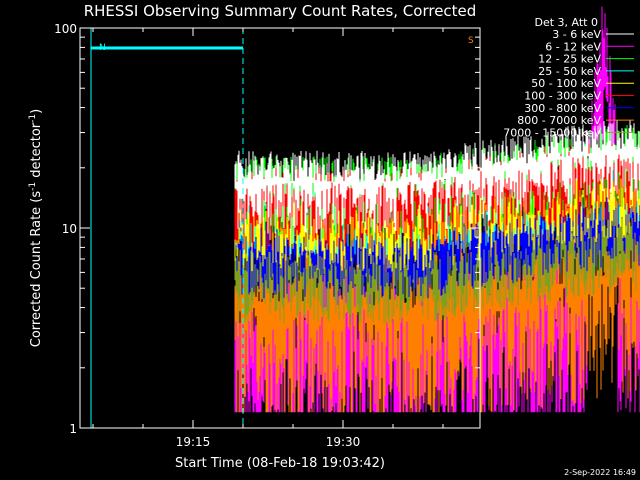 The height and width of the screenshot is (480, 640). What do you see at coordinates (562, 108) in the screenshot?
I see `legend-label: 300 - 800 keV` at bounding box center [562, 108].